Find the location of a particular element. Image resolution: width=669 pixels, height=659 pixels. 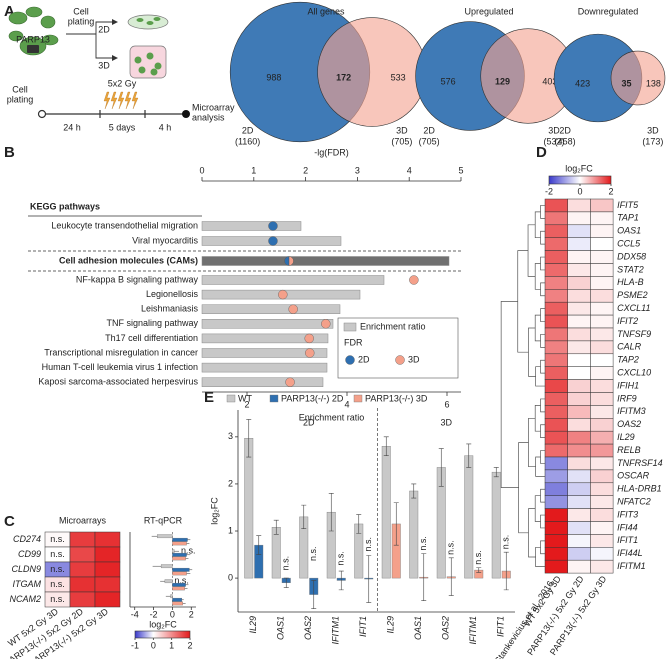

row-label: OAS1 is located at coordinates (629, 231).